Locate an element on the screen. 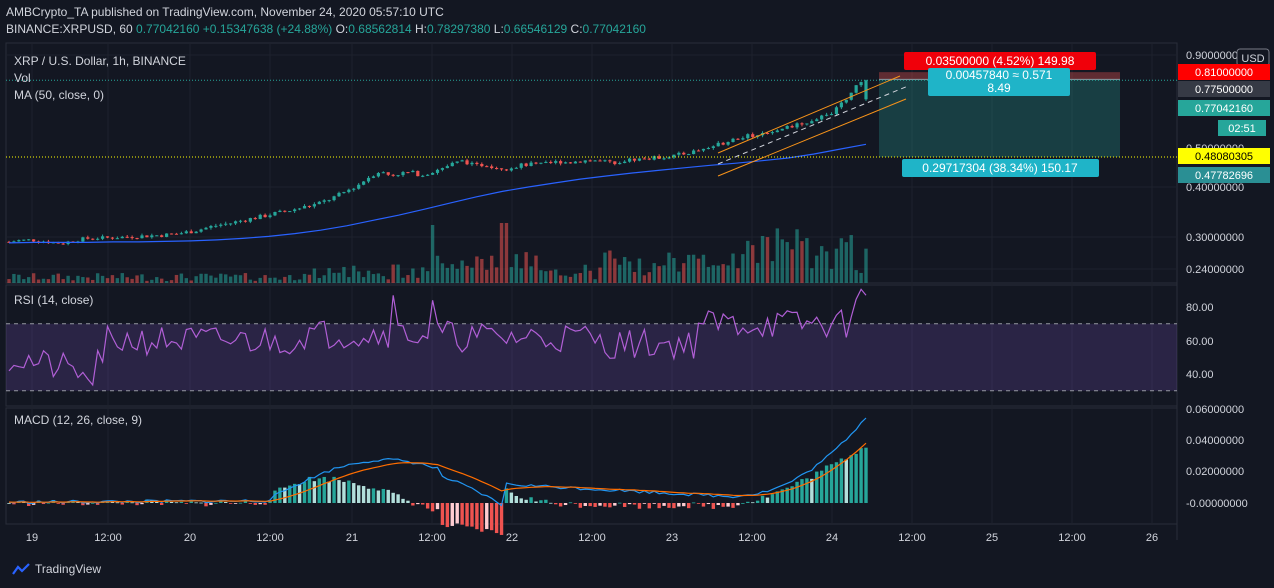 The height and width of the screenshot is (588, 1274). price-tick: 0.90000000 is located at coordinates (1215, 56).